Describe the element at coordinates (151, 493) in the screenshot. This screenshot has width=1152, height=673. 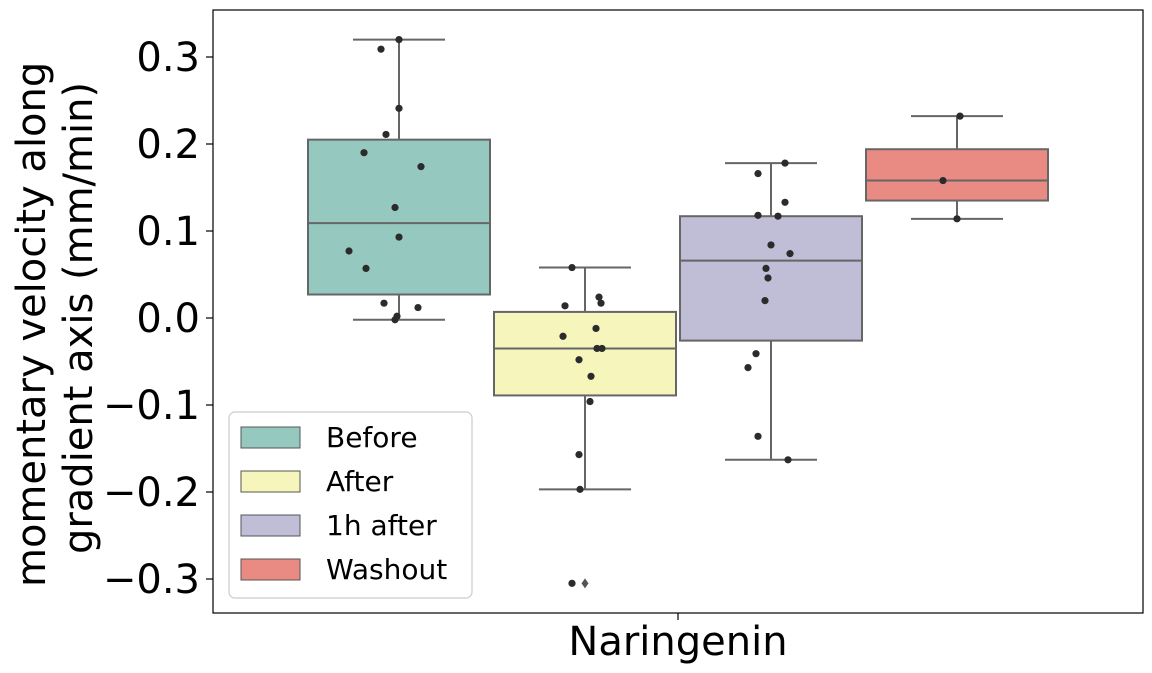
I see `y-tick-label: −0.2` at that location.